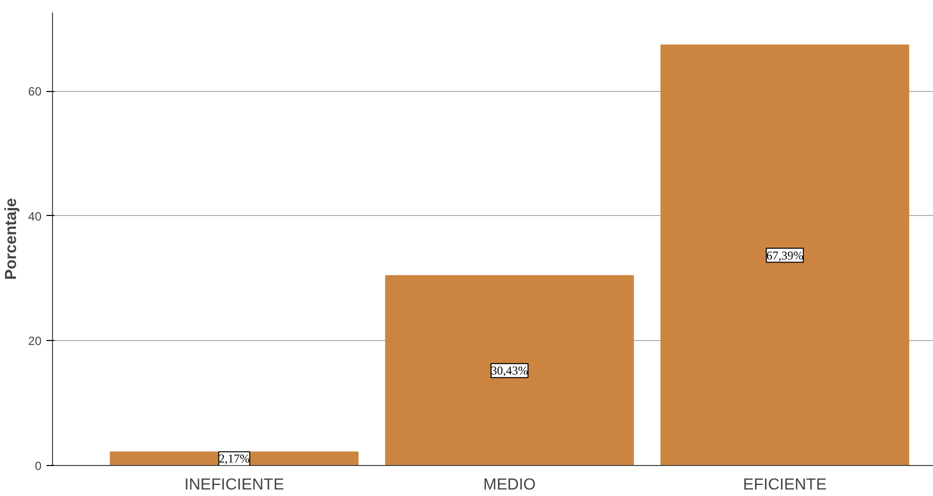 The image size is (933, 496). Describe the element at coordinates (509, 485) in the screenshot. I see `x-tick-label: MEDIO` at that location.